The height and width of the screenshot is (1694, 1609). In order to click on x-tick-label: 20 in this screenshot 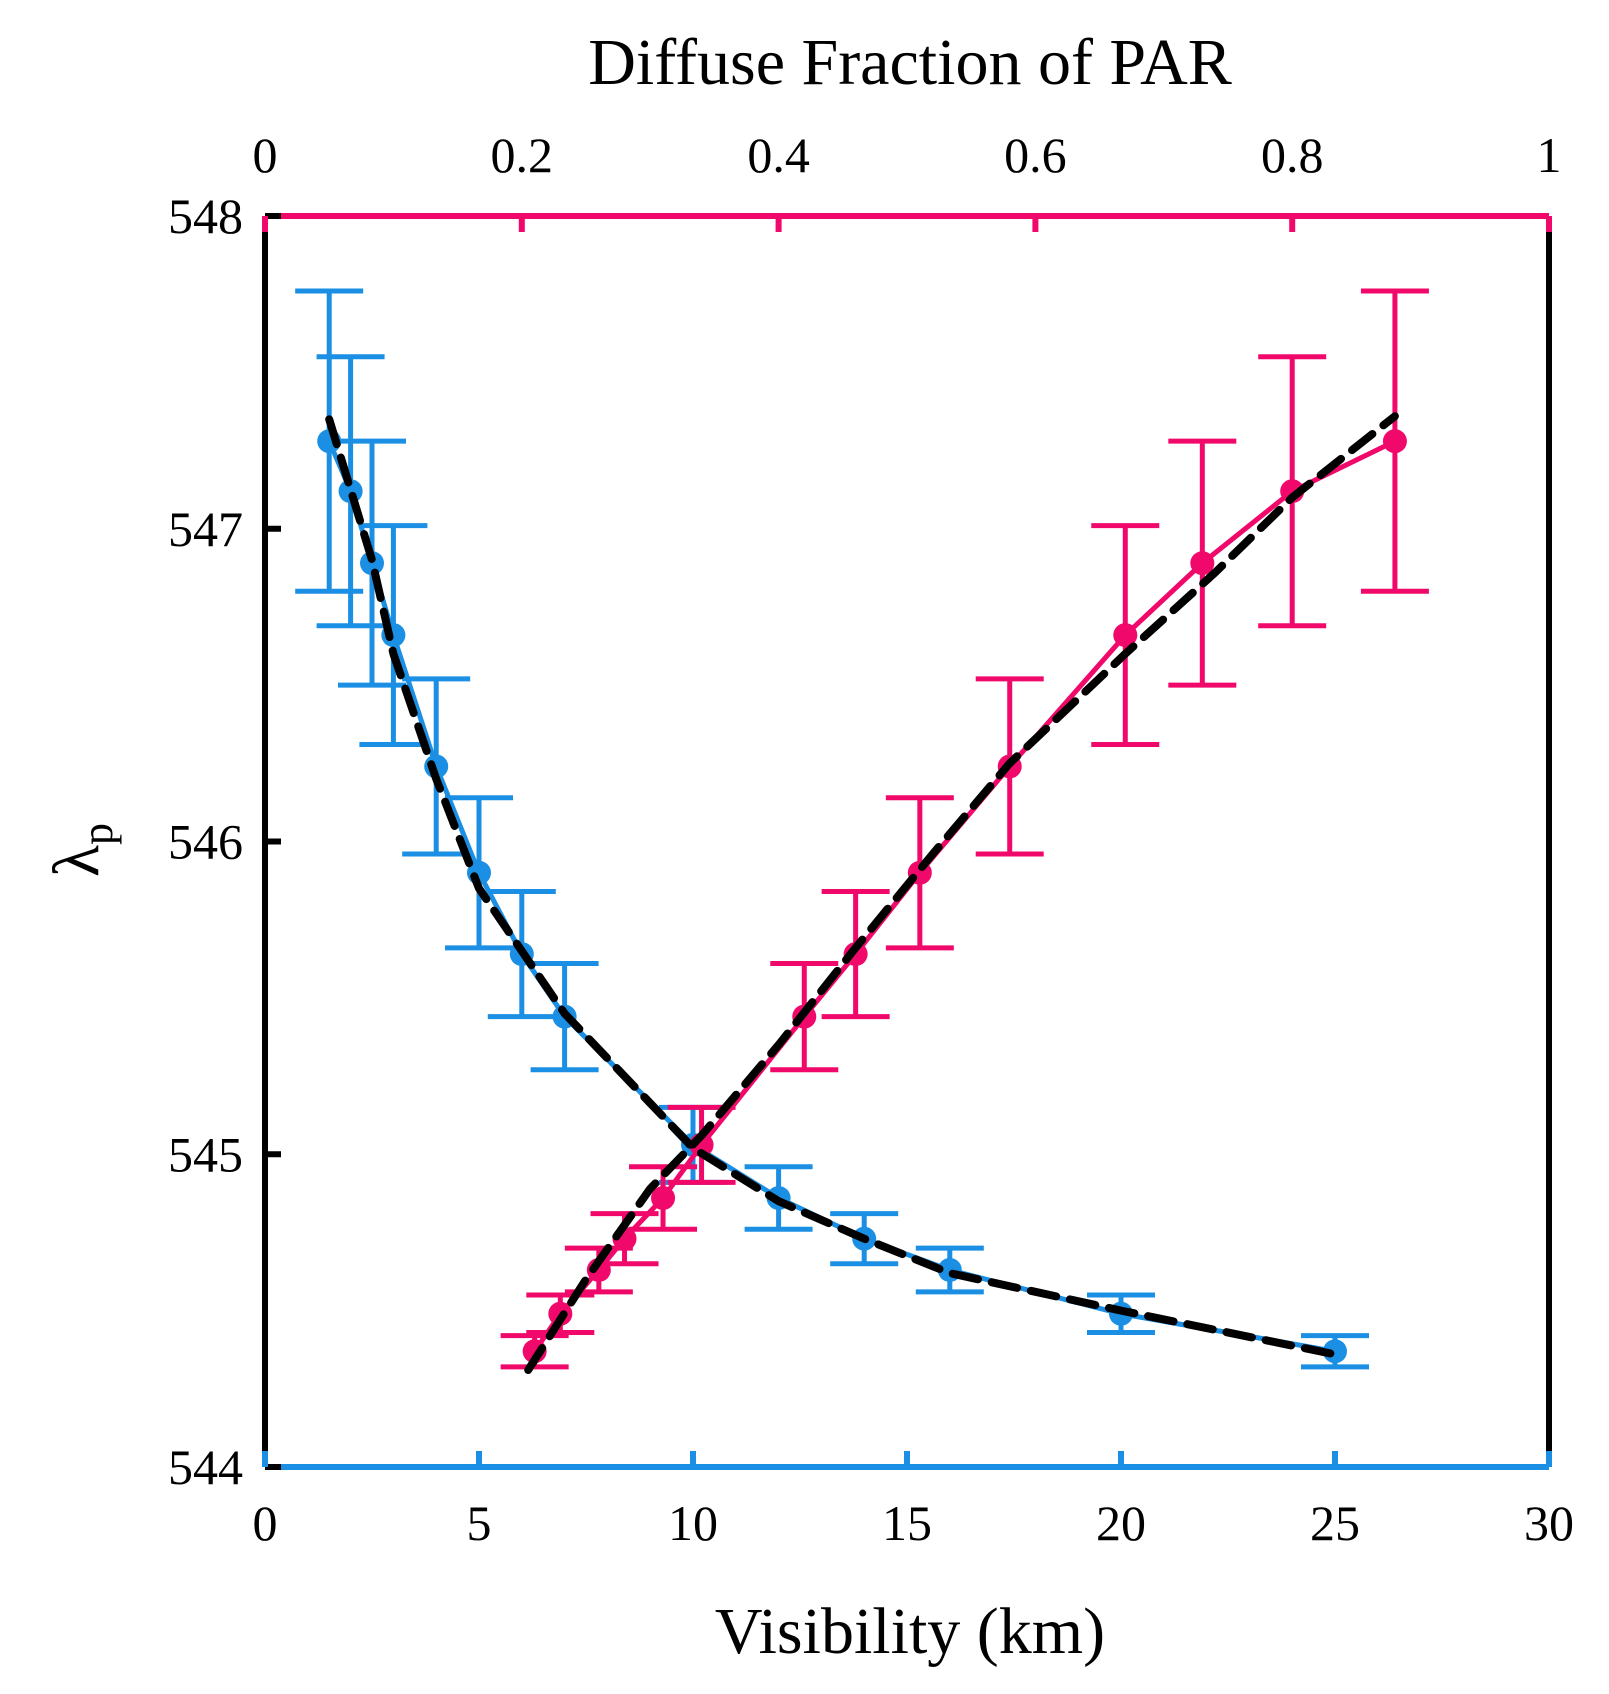, I will do `click(1121, 1523)`.